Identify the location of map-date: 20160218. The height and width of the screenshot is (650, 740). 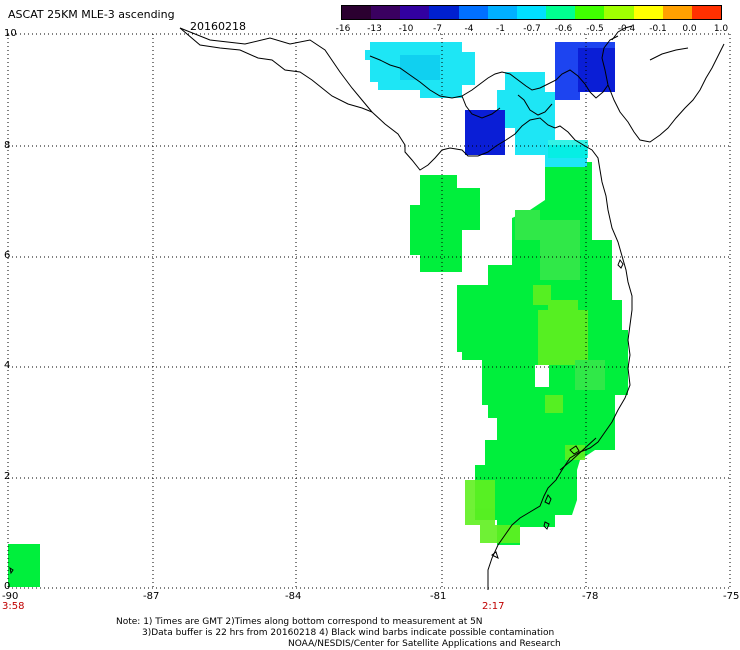
(218, 26).